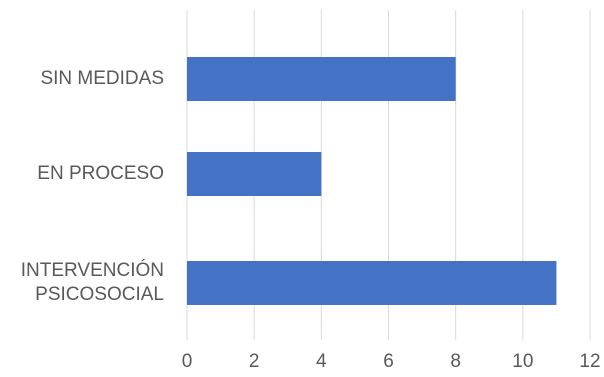  Describe the element at coordinates (388, 361) in the screenshot. I see `x-tick-label: 6` at that location.